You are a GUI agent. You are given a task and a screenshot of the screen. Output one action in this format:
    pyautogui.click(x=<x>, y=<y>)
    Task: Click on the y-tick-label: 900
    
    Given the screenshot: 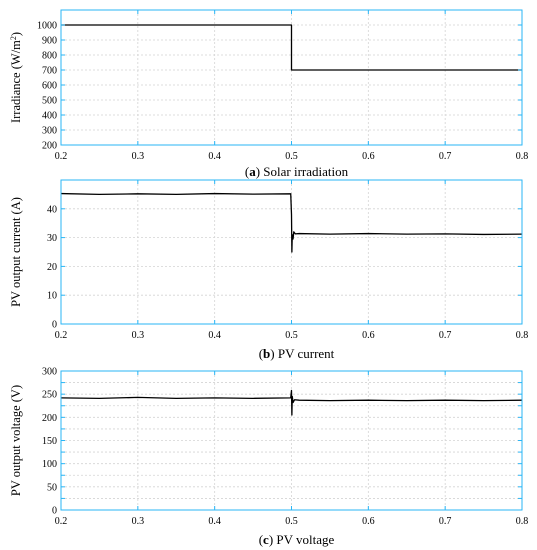 What is the action you would take?
    pyautogui.click(x=49, y=41)
    